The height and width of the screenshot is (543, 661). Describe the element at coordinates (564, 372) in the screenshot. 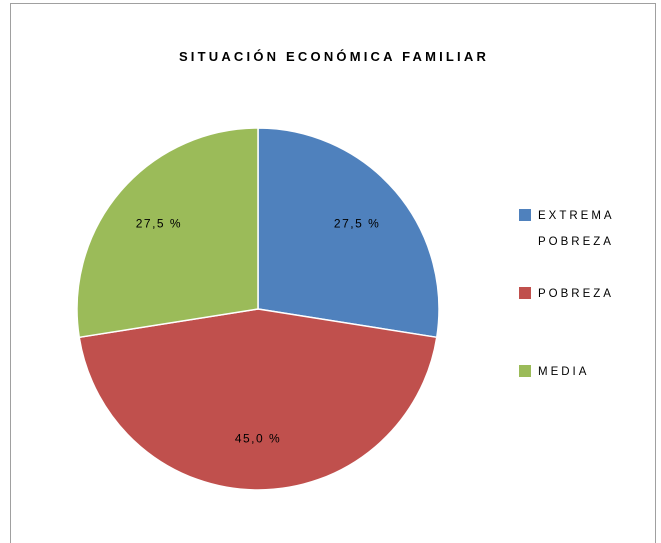

I see `legend-label: MEDIA` at that location.